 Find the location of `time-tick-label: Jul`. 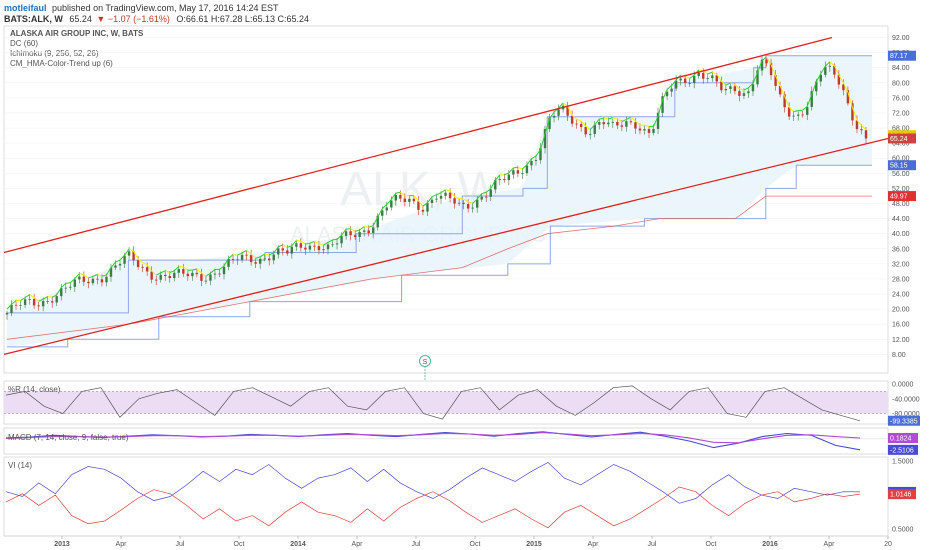

time-tick-label: Jul is located at coordinates (652, 544).